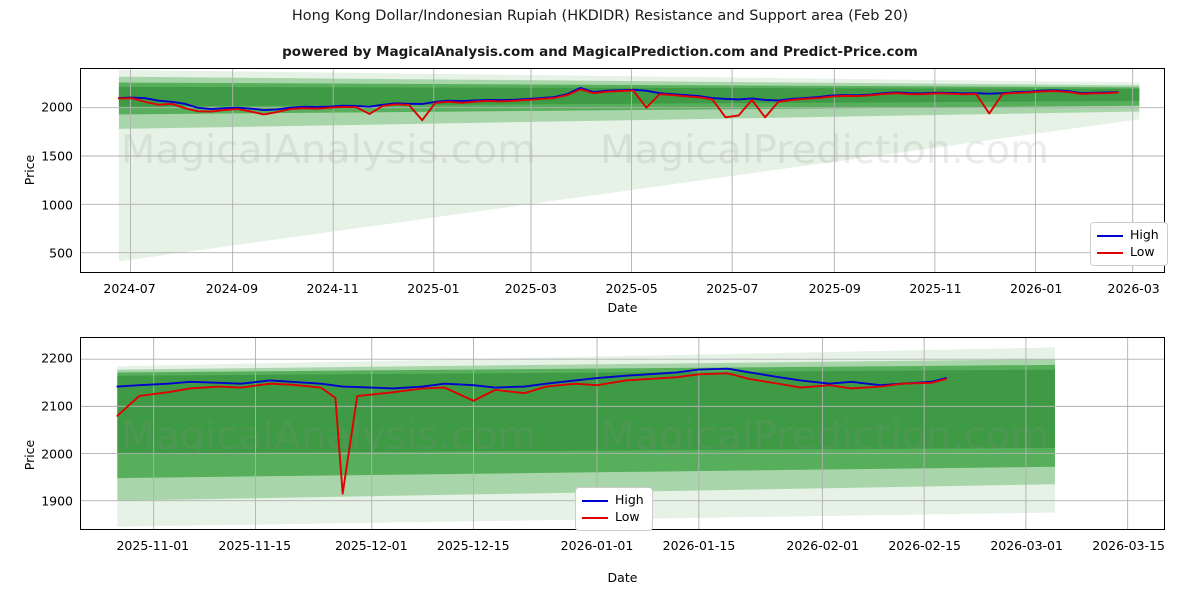 The width and height of the screenshot is (1200, 600). I want to click on y-axis-label-overview: Price, so click(29, 170).